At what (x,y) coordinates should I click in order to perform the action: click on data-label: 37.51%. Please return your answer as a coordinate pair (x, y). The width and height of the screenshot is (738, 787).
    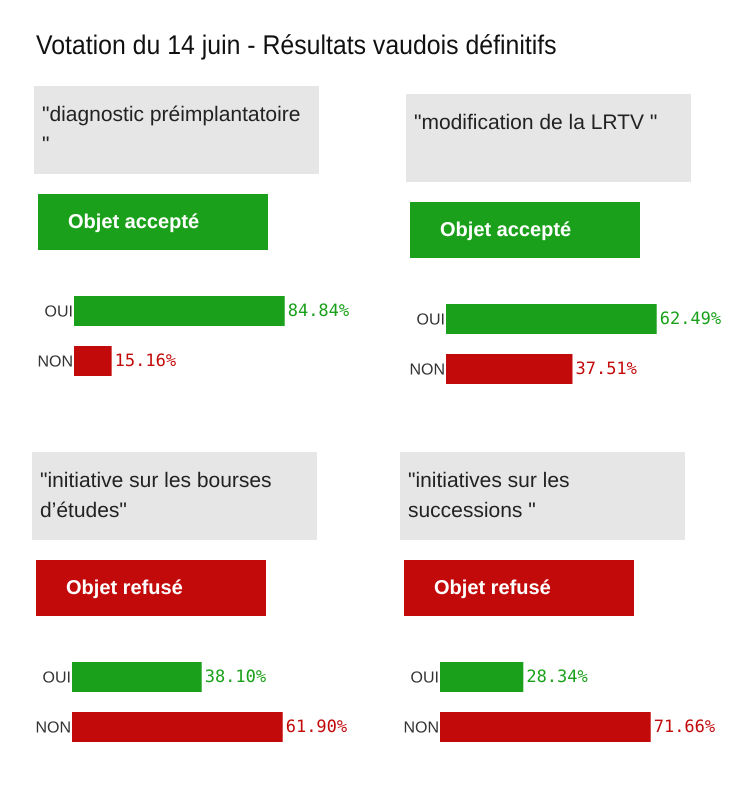
    Looking at the image, I should click on (606, 369).